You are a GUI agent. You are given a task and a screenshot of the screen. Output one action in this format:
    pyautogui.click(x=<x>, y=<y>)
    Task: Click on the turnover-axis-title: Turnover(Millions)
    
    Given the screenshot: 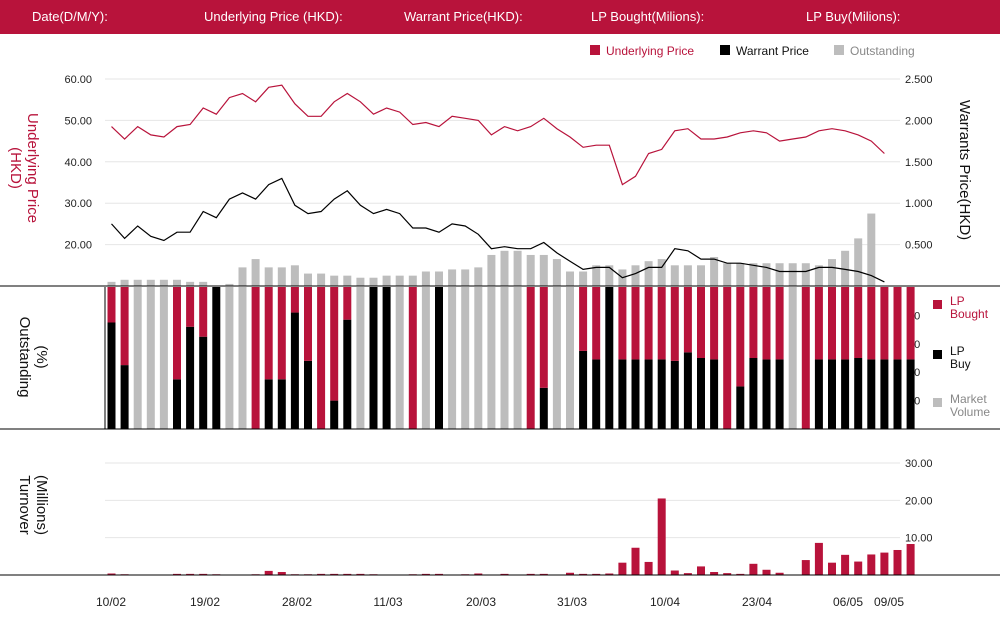 What is the action you would take?
    pyautogui.click(x=33, y=505)
    